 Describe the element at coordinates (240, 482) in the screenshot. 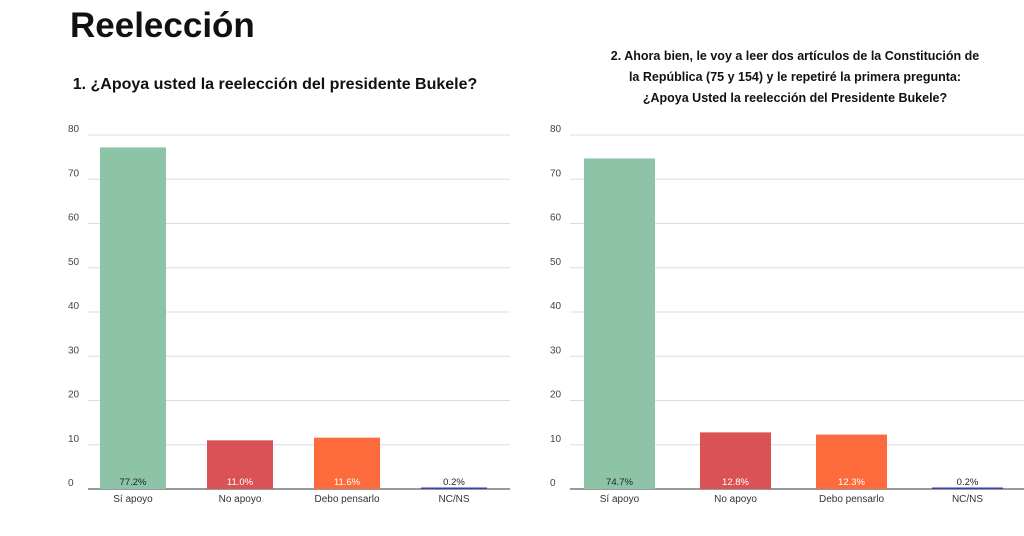

I see `data-label: 11.0%` at that location.